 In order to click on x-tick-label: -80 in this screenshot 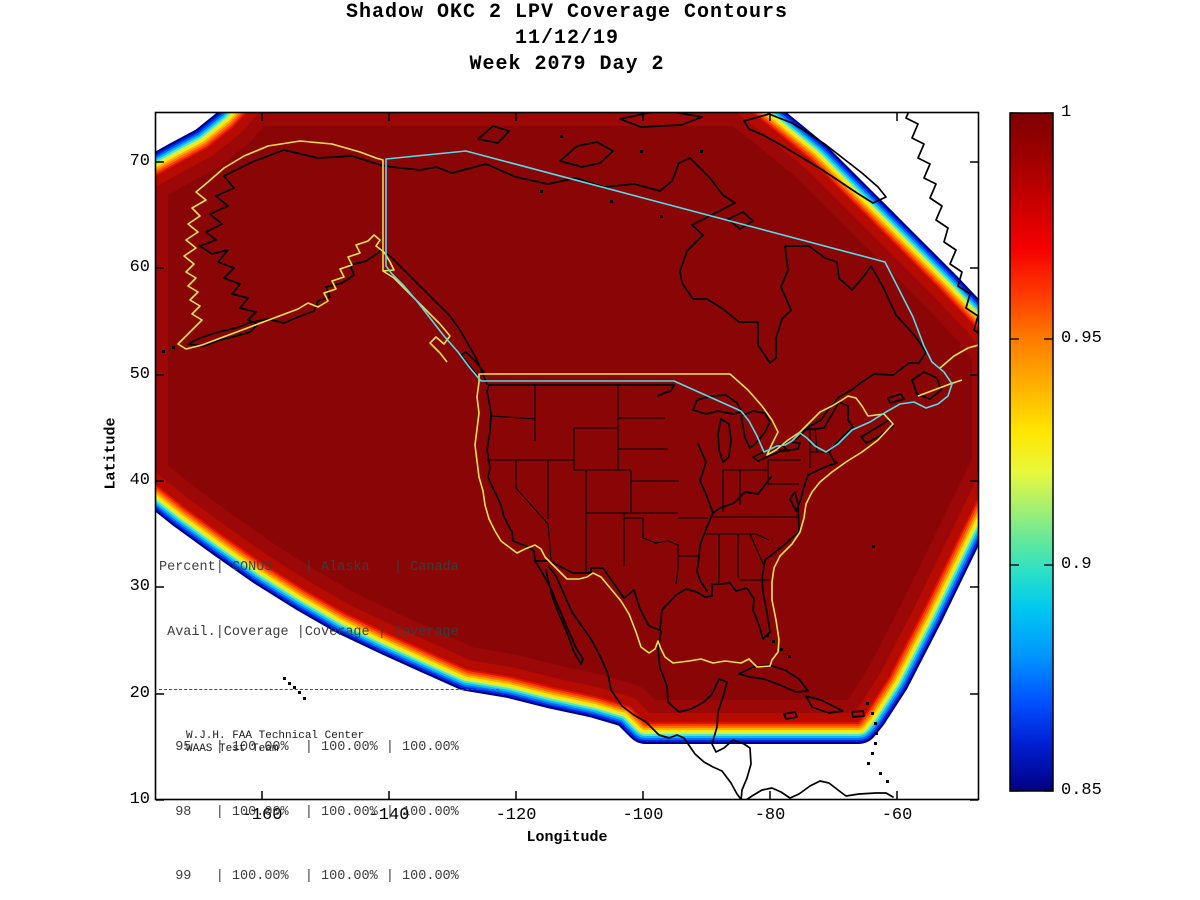, I will do `click(770, 815)`.